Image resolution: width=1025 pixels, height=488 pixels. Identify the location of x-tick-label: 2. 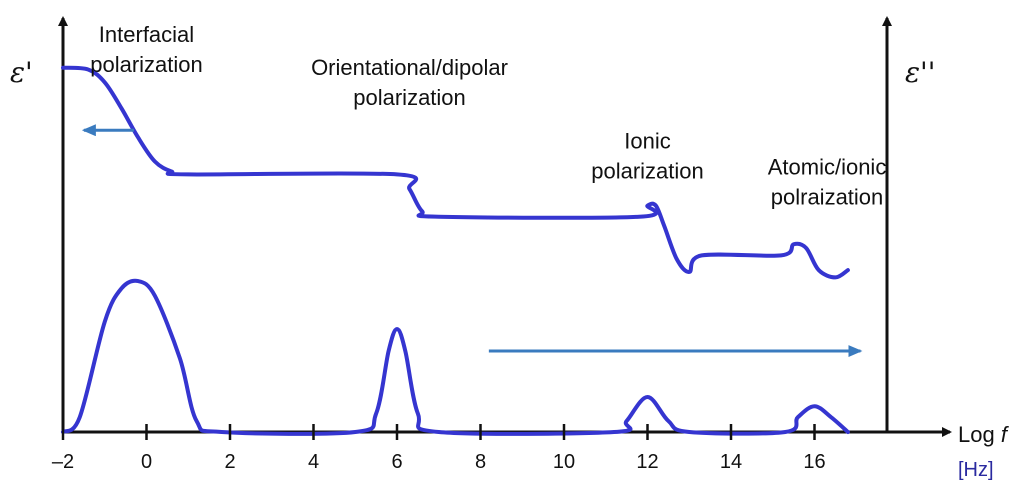
(229, 462).